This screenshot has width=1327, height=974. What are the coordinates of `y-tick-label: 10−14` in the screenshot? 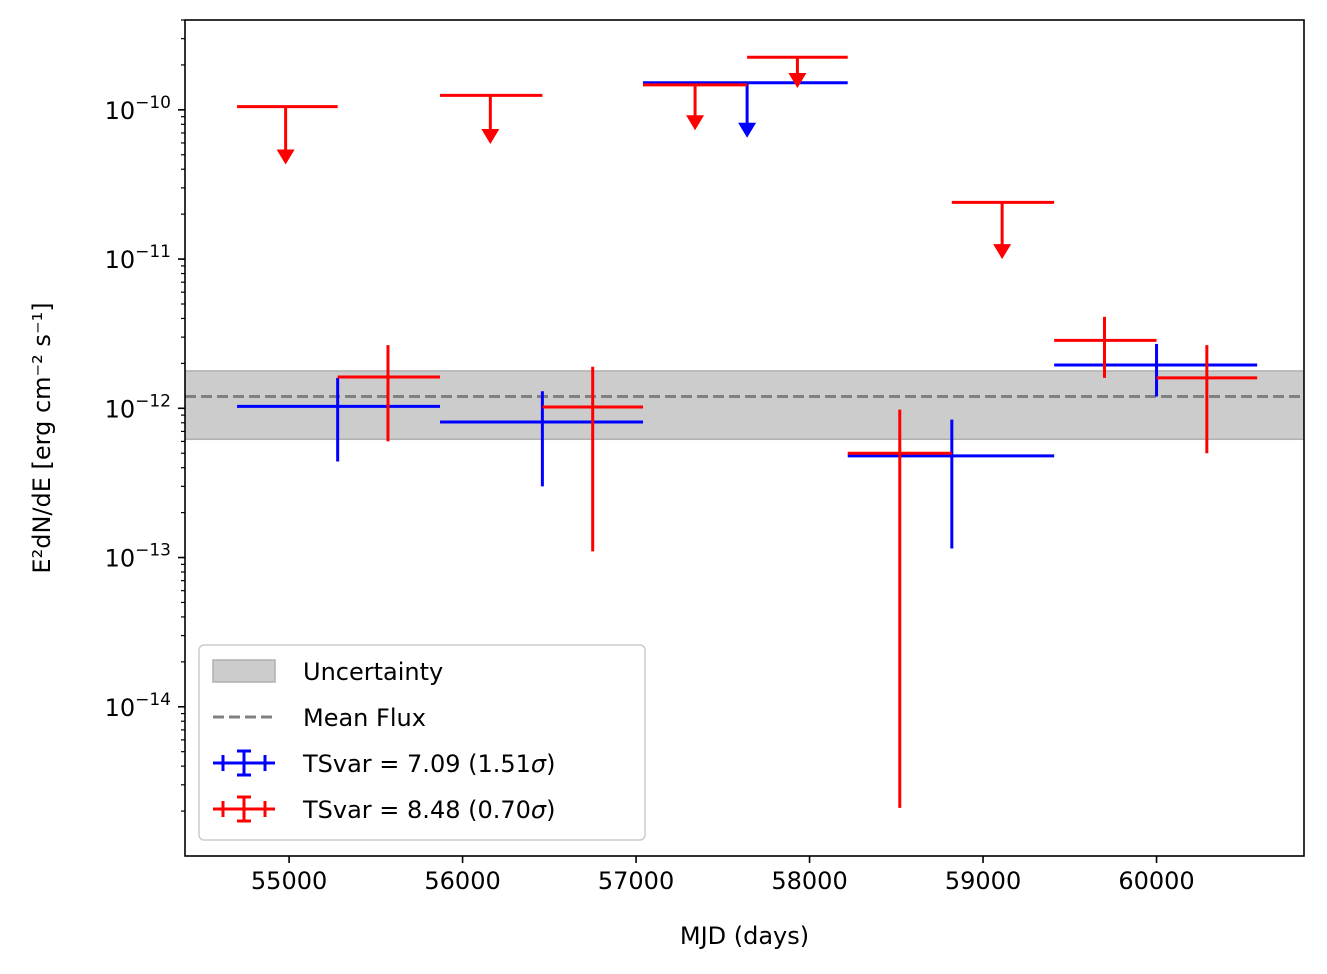 It's located at (138, 706).